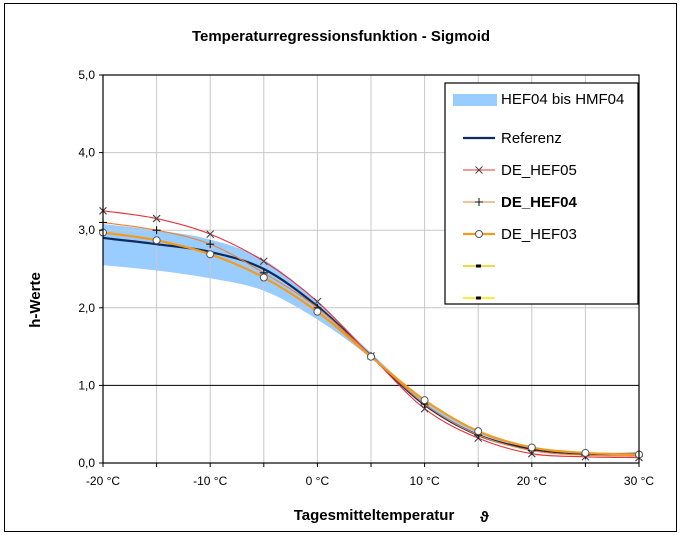 This screenshot has width=682, height=535. What do you see at coordinates (484, 517) in the screenshot?
I see `x-axis-symbol: ϑ` at bounding box center [484, 517].